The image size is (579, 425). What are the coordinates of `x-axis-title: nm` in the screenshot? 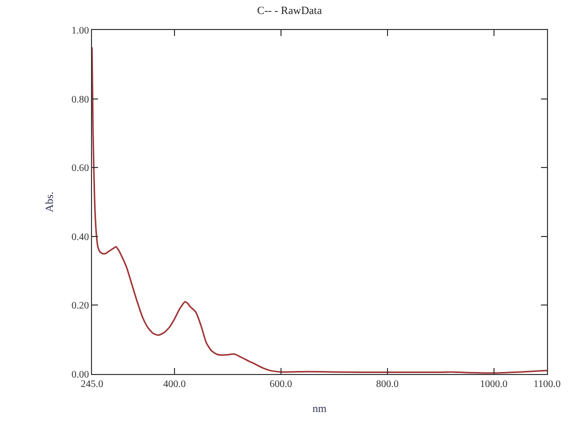 It's located at (319, 409).